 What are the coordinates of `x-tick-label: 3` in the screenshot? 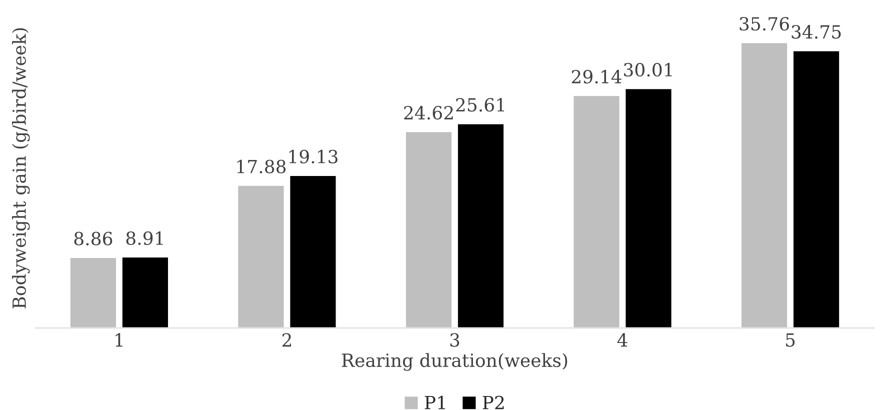 It's located at (455, 340).